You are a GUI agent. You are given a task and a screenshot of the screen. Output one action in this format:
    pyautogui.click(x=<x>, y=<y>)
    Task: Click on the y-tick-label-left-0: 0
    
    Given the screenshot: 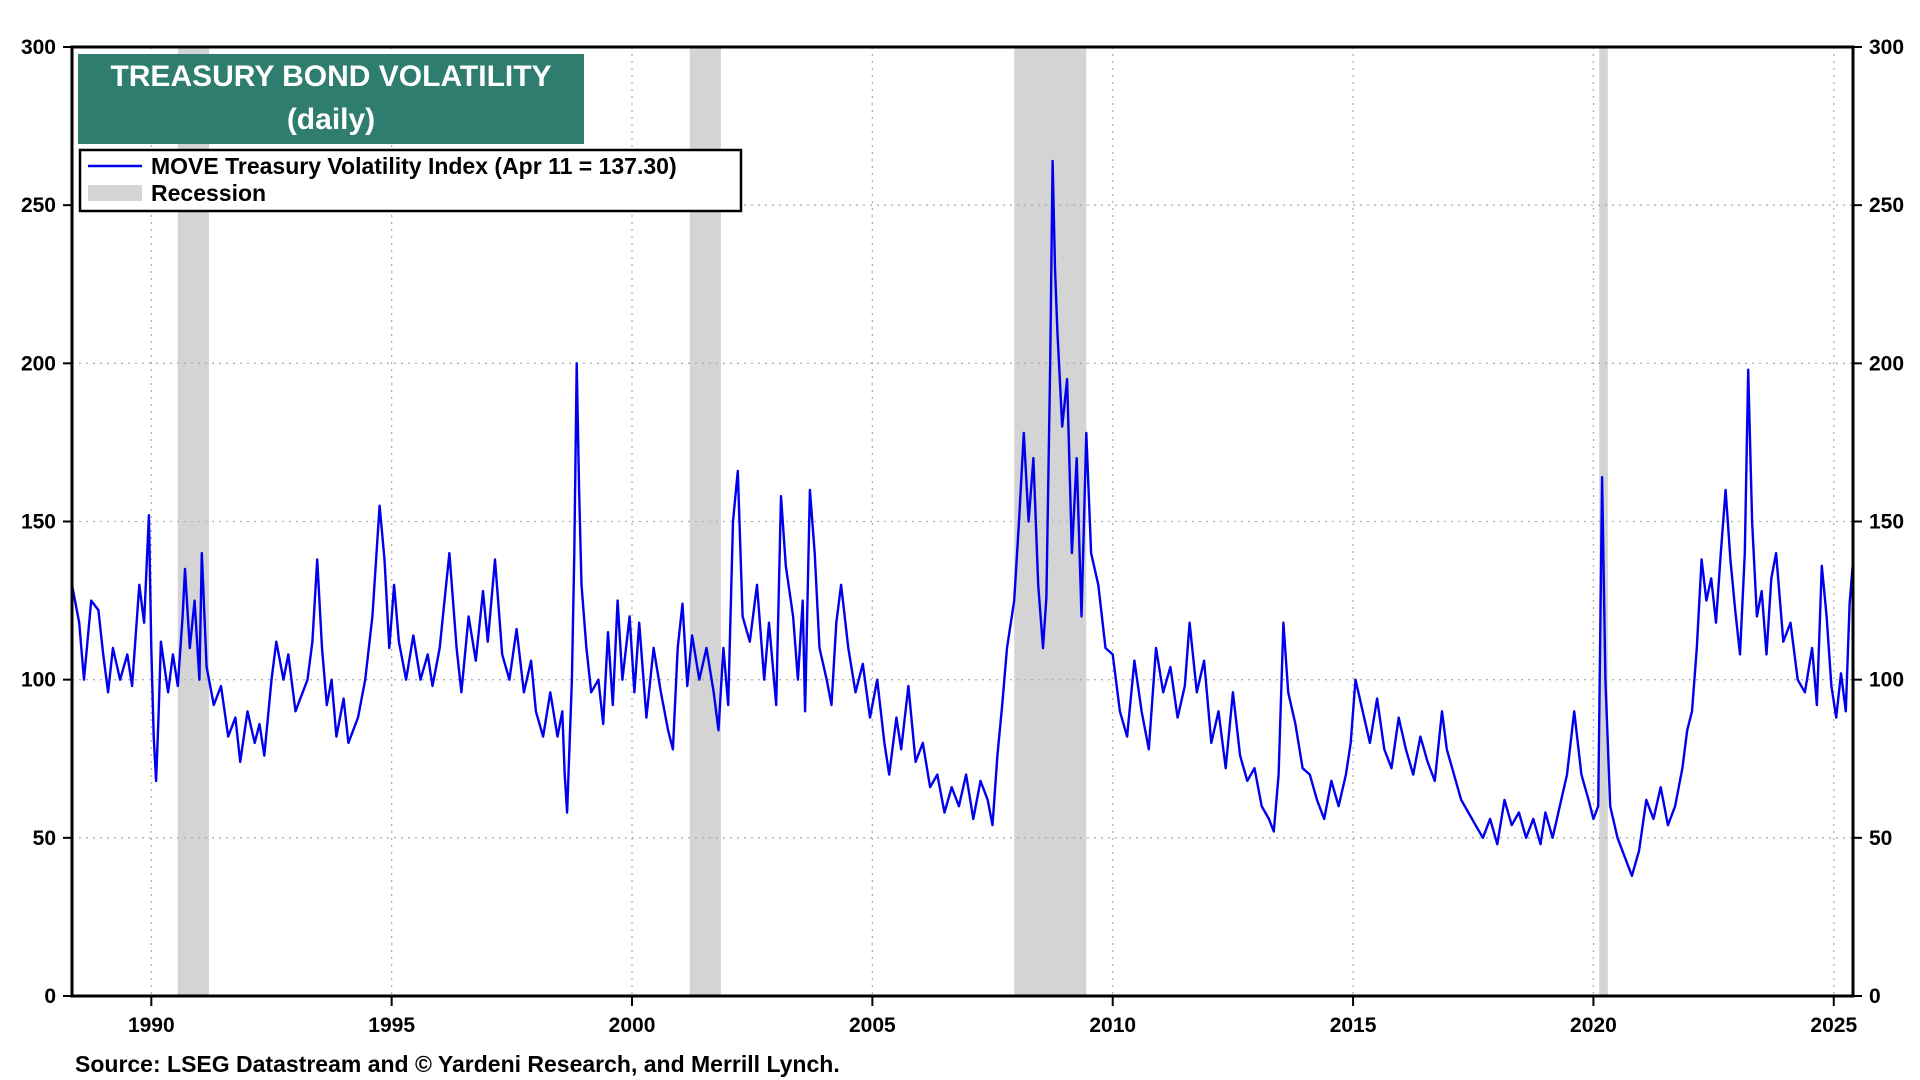 What is the action you would take?
    pyautogui.click(x=50, y=996)
    